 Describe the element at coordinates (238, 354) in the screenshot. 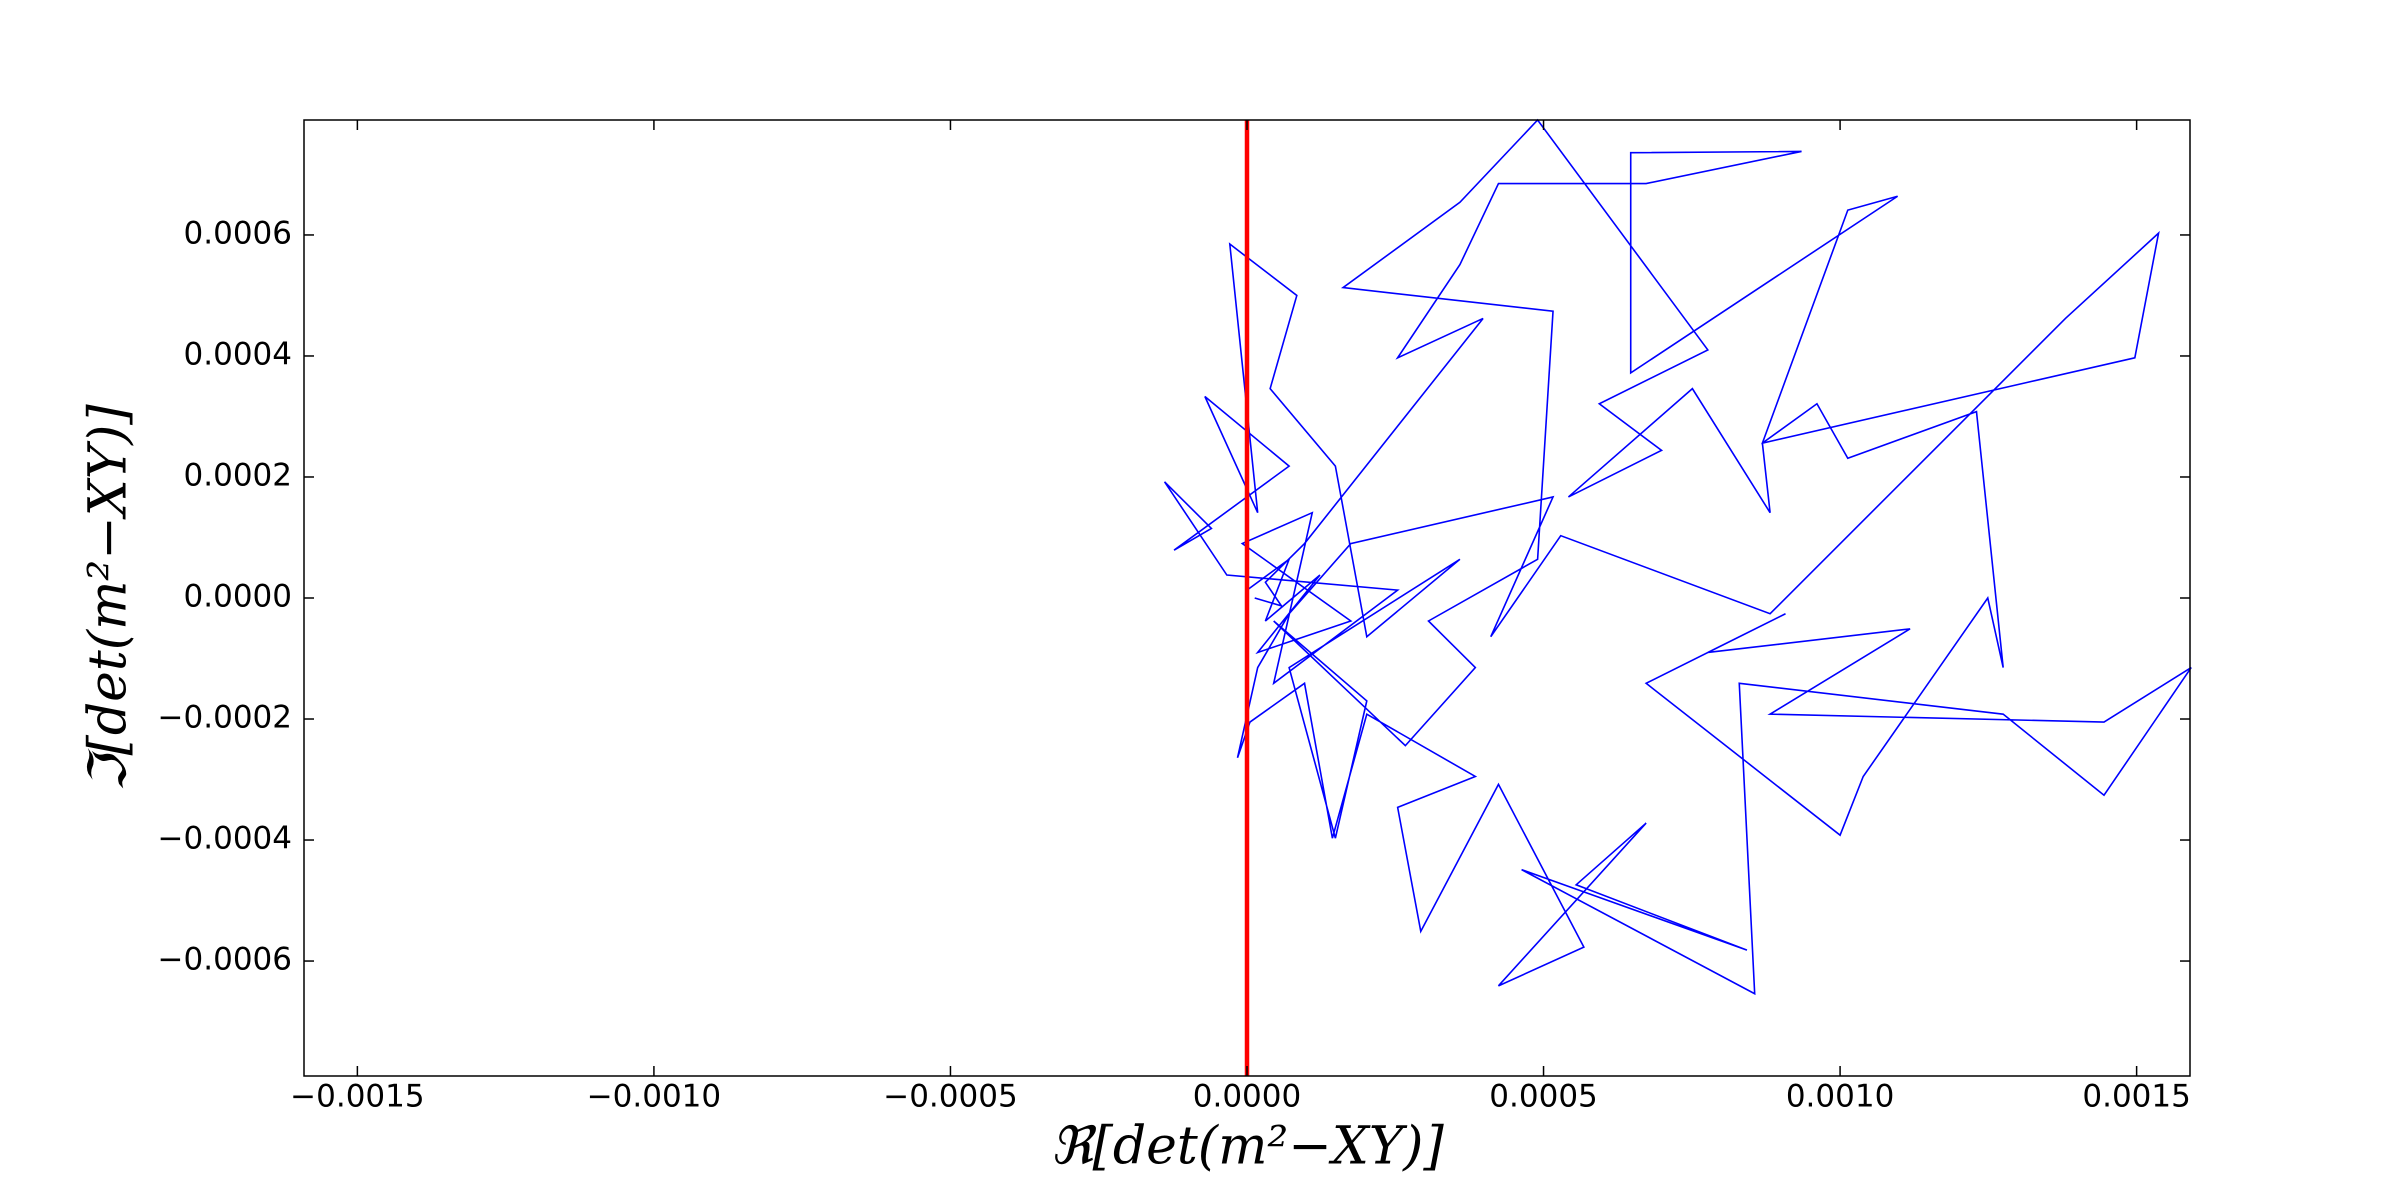

I see `y-tick-label: 0.0004` at that location.